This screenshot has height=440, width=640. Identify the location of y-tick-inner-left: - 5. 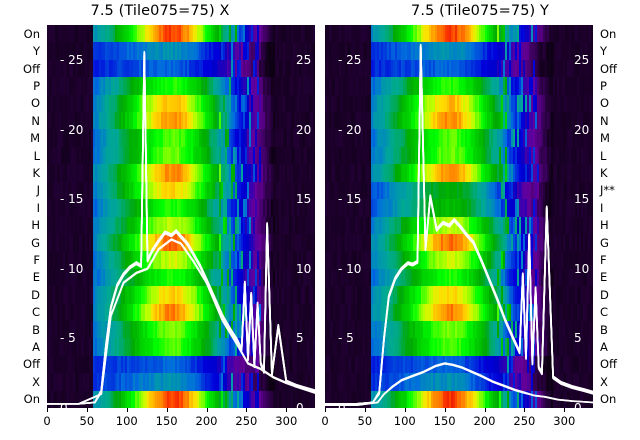
(68, 338).